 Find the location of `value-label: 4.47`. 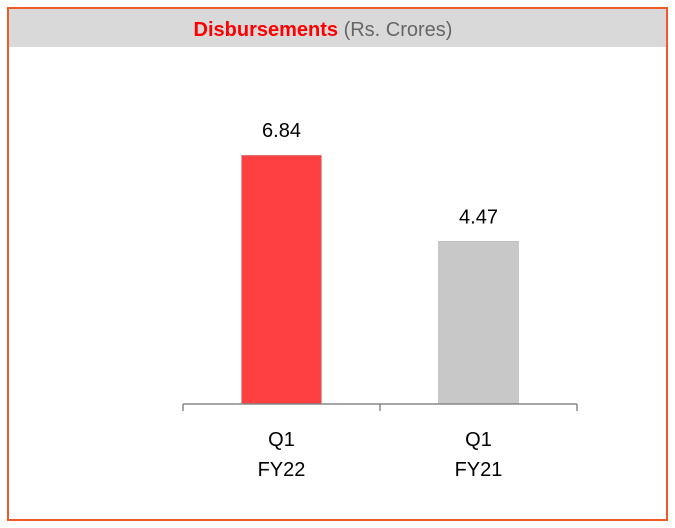

value-label: 4.47 is located at coordinates (478, 217).